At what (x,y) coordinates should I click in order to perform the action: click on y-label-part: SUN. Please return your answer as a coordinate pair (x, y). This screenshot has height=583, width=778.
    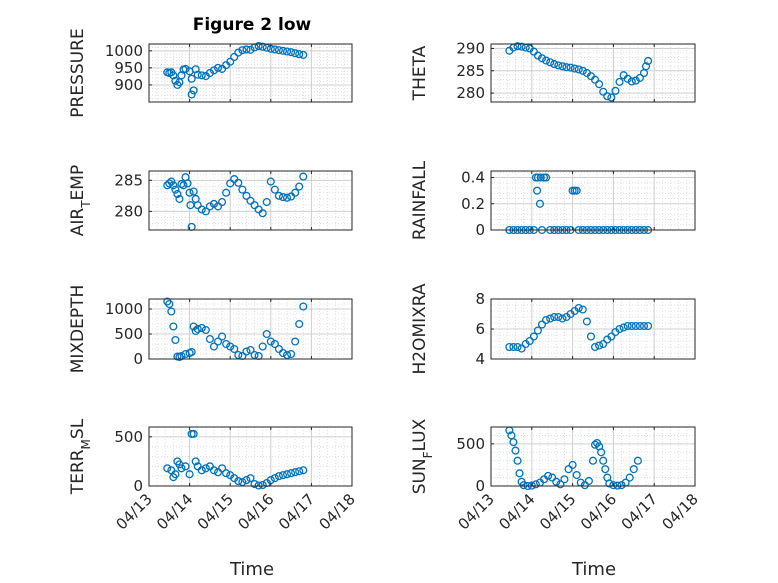
    Looking at the image, I should click on (420, 476).